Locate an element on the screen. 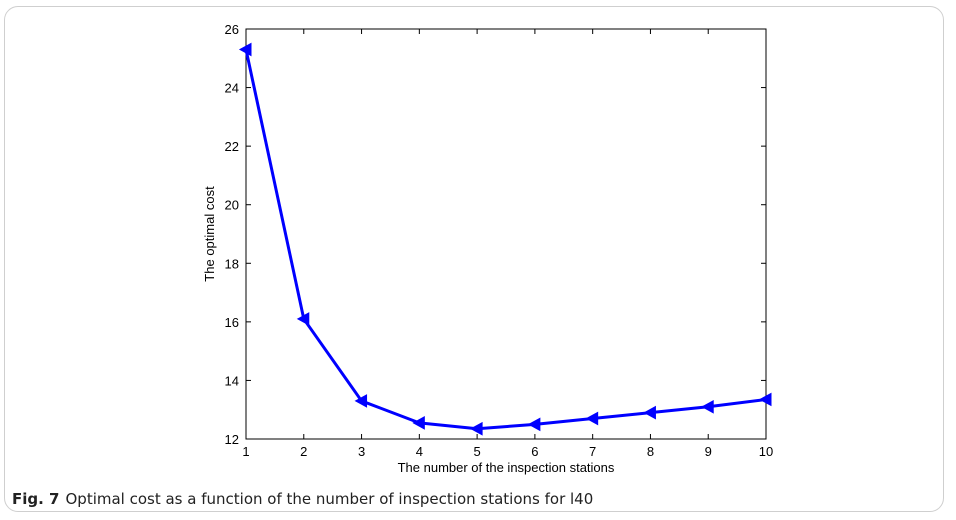 Image resolution: width=956 pixels, height=520 pixels. y-tick-label: 12 is located at coordinates (232, 439).